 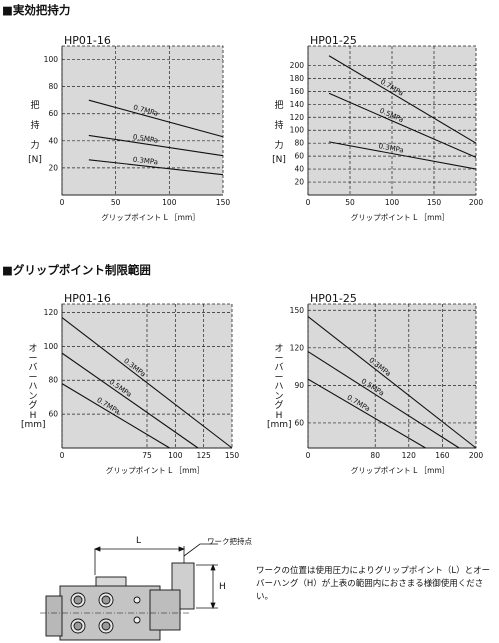 What do you see at coordinates (375, 455) in the screenshot?
I see `x-tick-label: 80` at bounding box center [375, 455].